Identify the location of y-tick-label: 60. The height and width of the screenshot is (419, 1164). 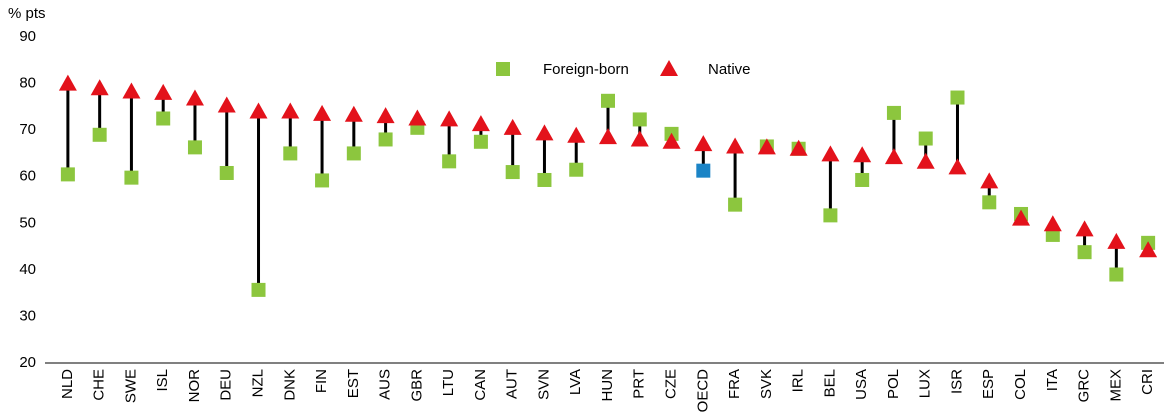
(27, 176).